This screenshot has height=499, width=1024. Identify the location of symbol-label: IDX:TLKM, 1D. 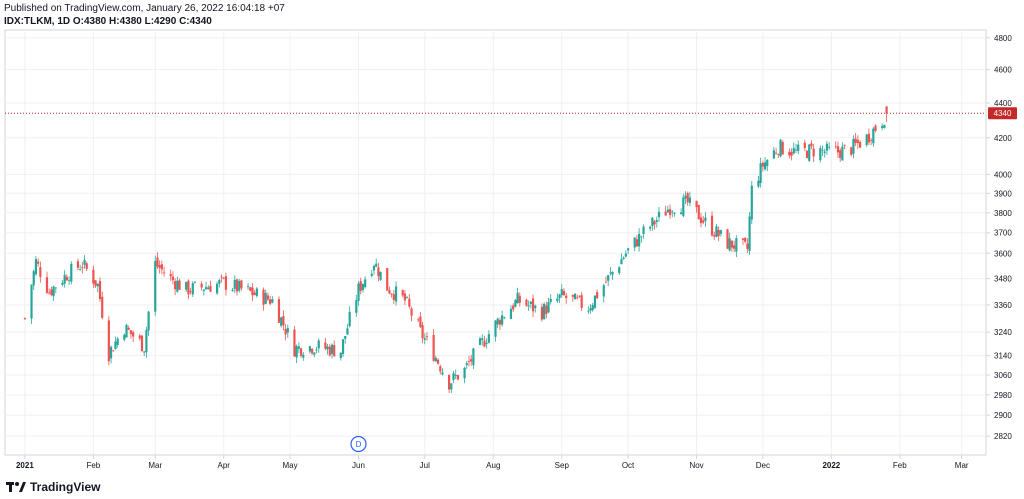
(37, 21).